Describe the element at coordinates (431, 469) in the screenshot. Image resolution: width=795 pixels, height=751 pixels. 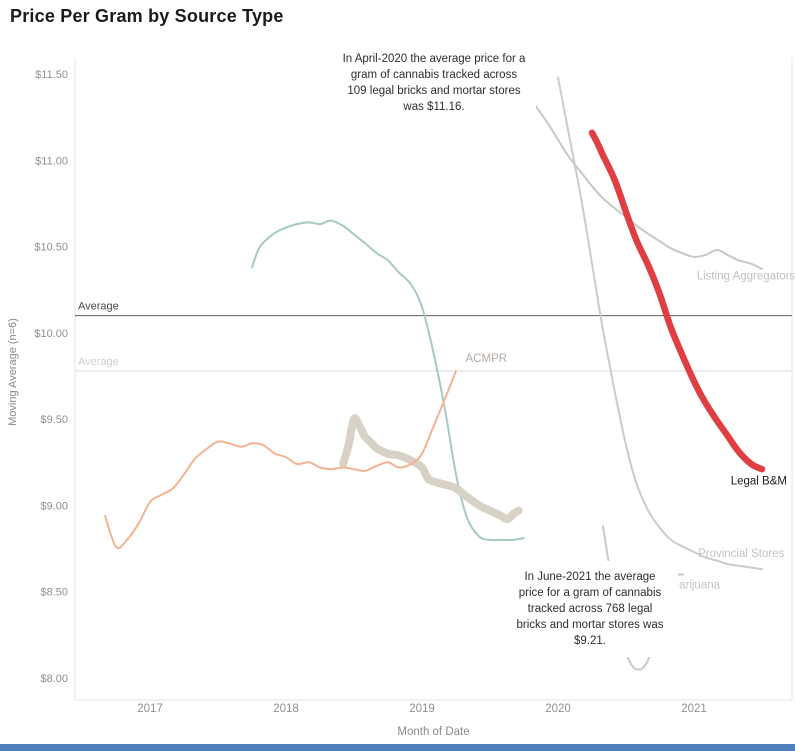
I see `series-line-beige` at that location.